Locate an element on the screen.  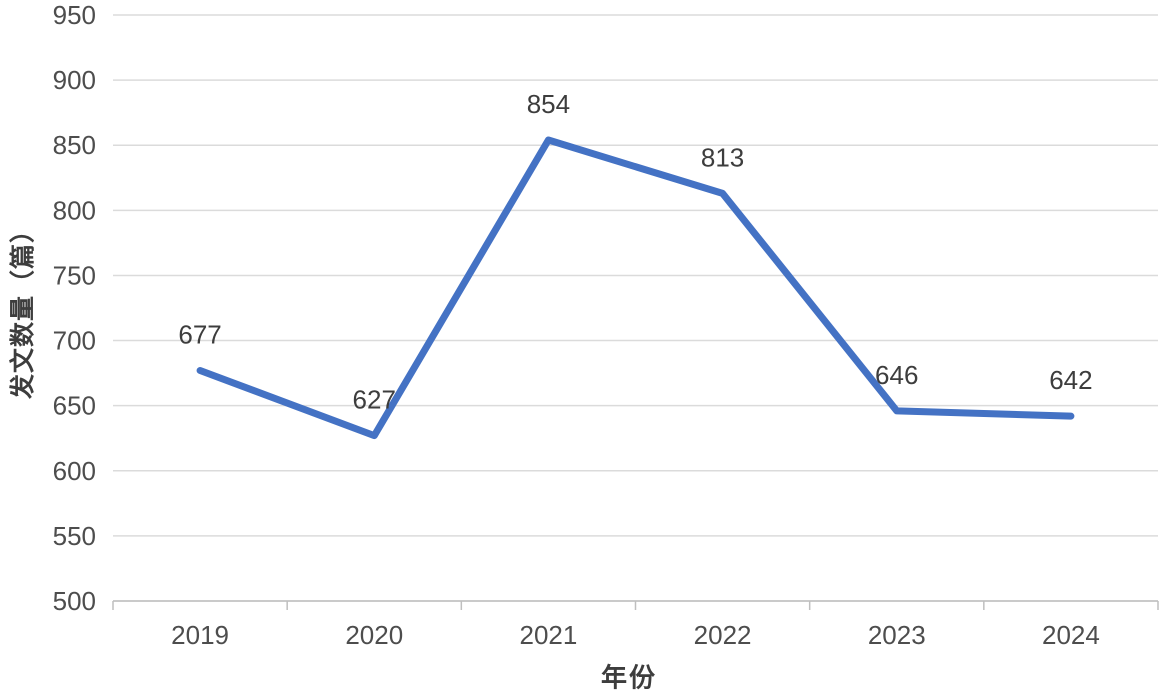
x-tick-label: 2022 is located at coordinates (723, 635).